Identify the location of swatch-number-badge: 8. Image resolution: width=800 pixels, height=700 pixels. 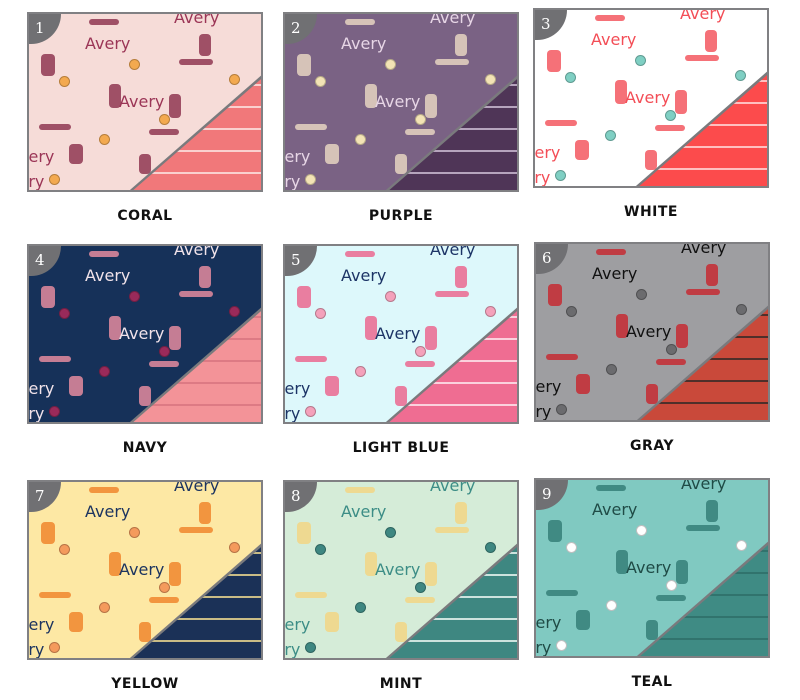
(301, 497).